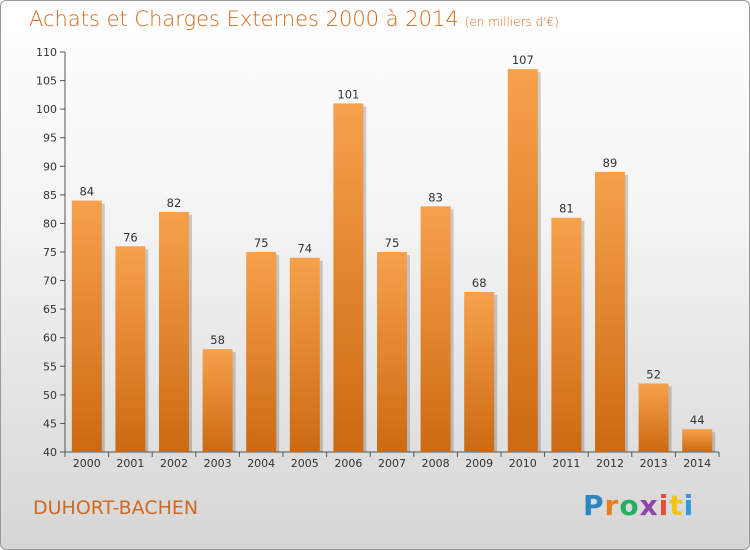  What do you see at coordinates (523, 60) in the screenshot?
I see `value-label-2010: 107` at bounding box center [523, 60].